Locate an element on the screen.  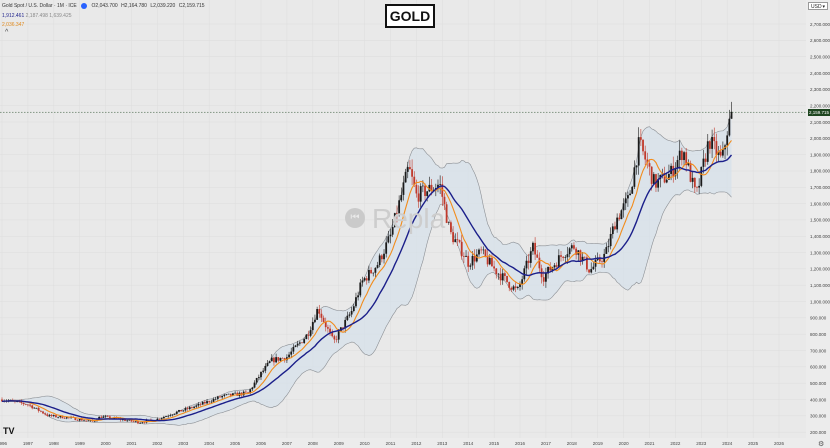
price-tick-label: 1,600.000 is located at coordinates (820, 203).